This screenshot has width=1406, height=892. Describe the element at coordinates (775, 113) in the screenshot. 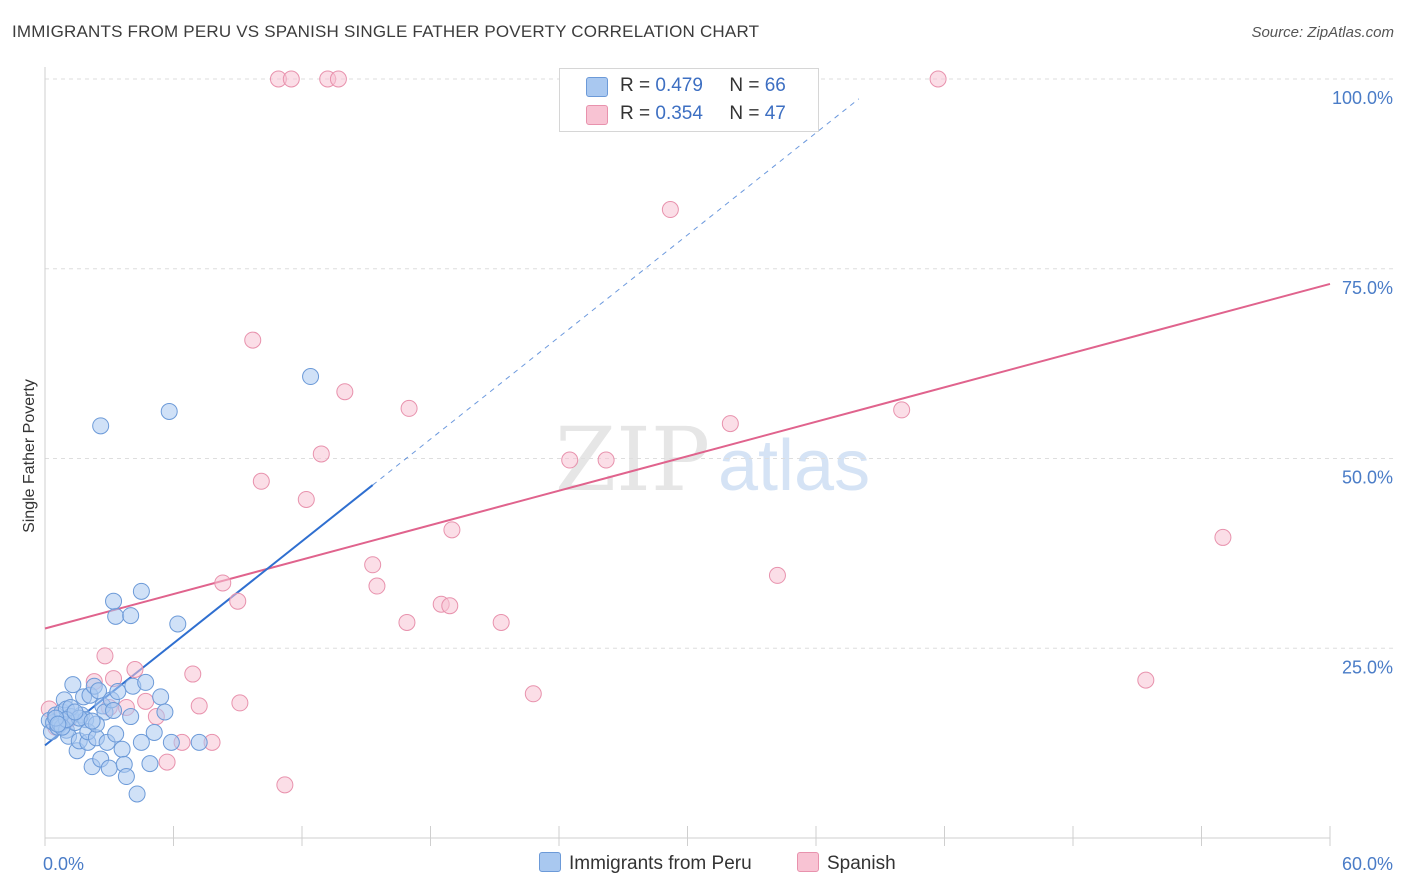

I see `spanish-n-value: 47` at that location.